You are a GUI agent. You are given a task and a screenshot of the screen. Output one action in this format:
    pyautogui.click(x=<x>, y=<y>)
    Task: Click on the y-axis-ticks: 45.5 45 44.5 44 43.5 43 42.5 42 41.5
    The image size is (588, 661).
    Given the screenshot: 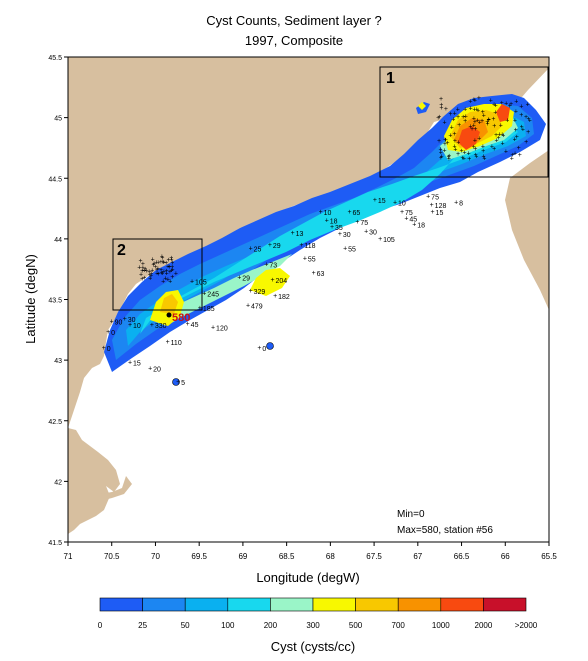 What is the action you would take?
    pyautogui.click(x=58, y=301)
    